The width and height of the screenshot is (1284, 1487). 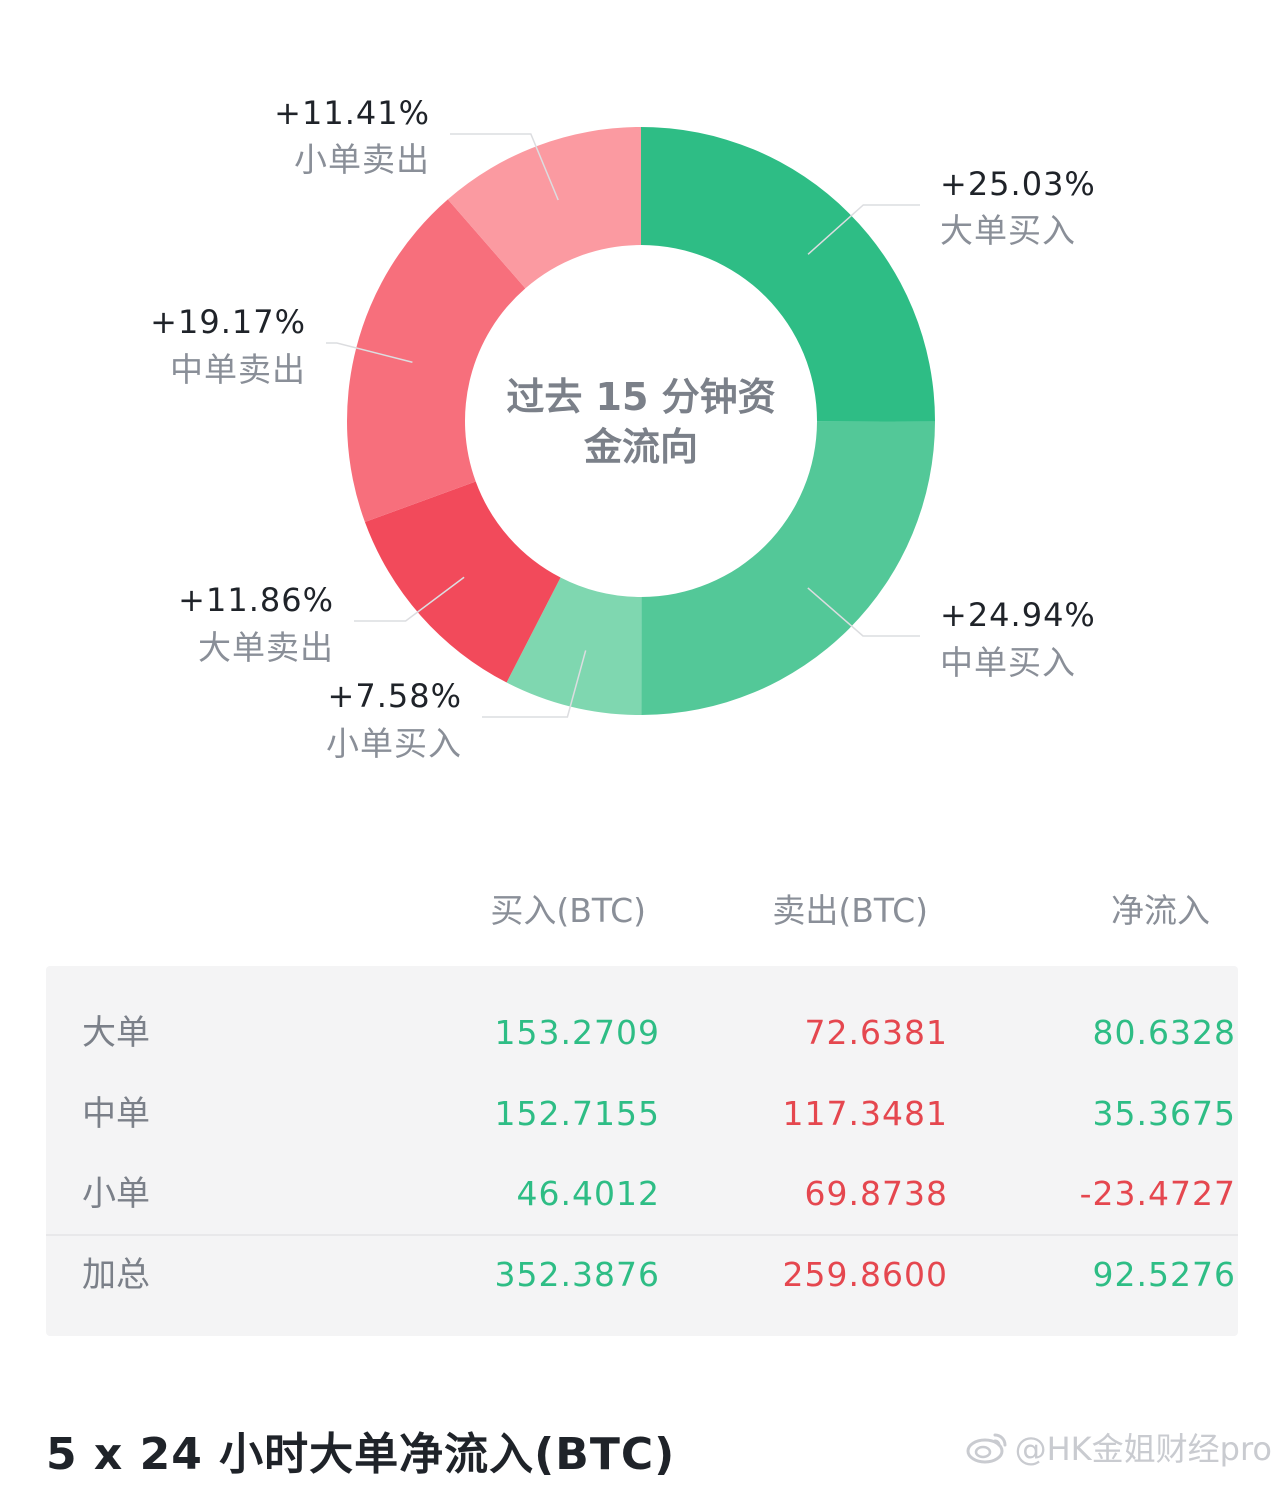 What do you see at coordinates (228, 322) in the screenshot?
I see `slice-percent-label: +19.17%` at bounding box center [228, 322].